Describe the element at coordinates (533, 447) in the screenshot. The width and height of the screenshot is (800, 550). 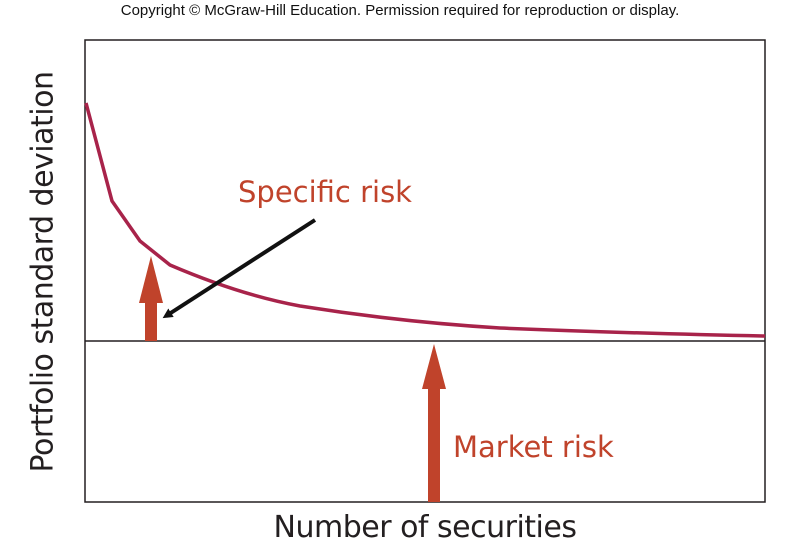
I see `market-risk-label: Market risk` at that location.